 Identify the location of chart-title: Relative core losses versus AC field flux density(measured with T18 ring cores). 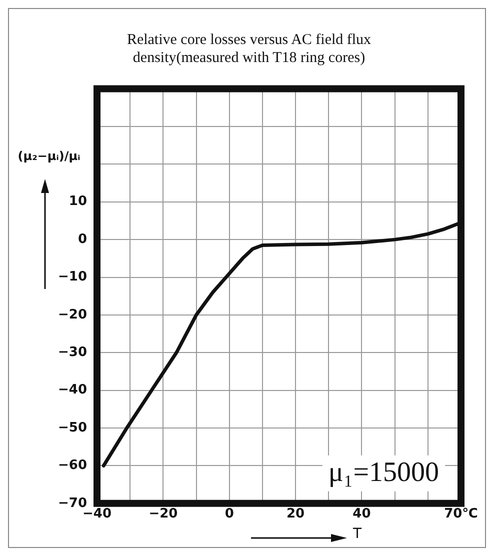
(249, 49).